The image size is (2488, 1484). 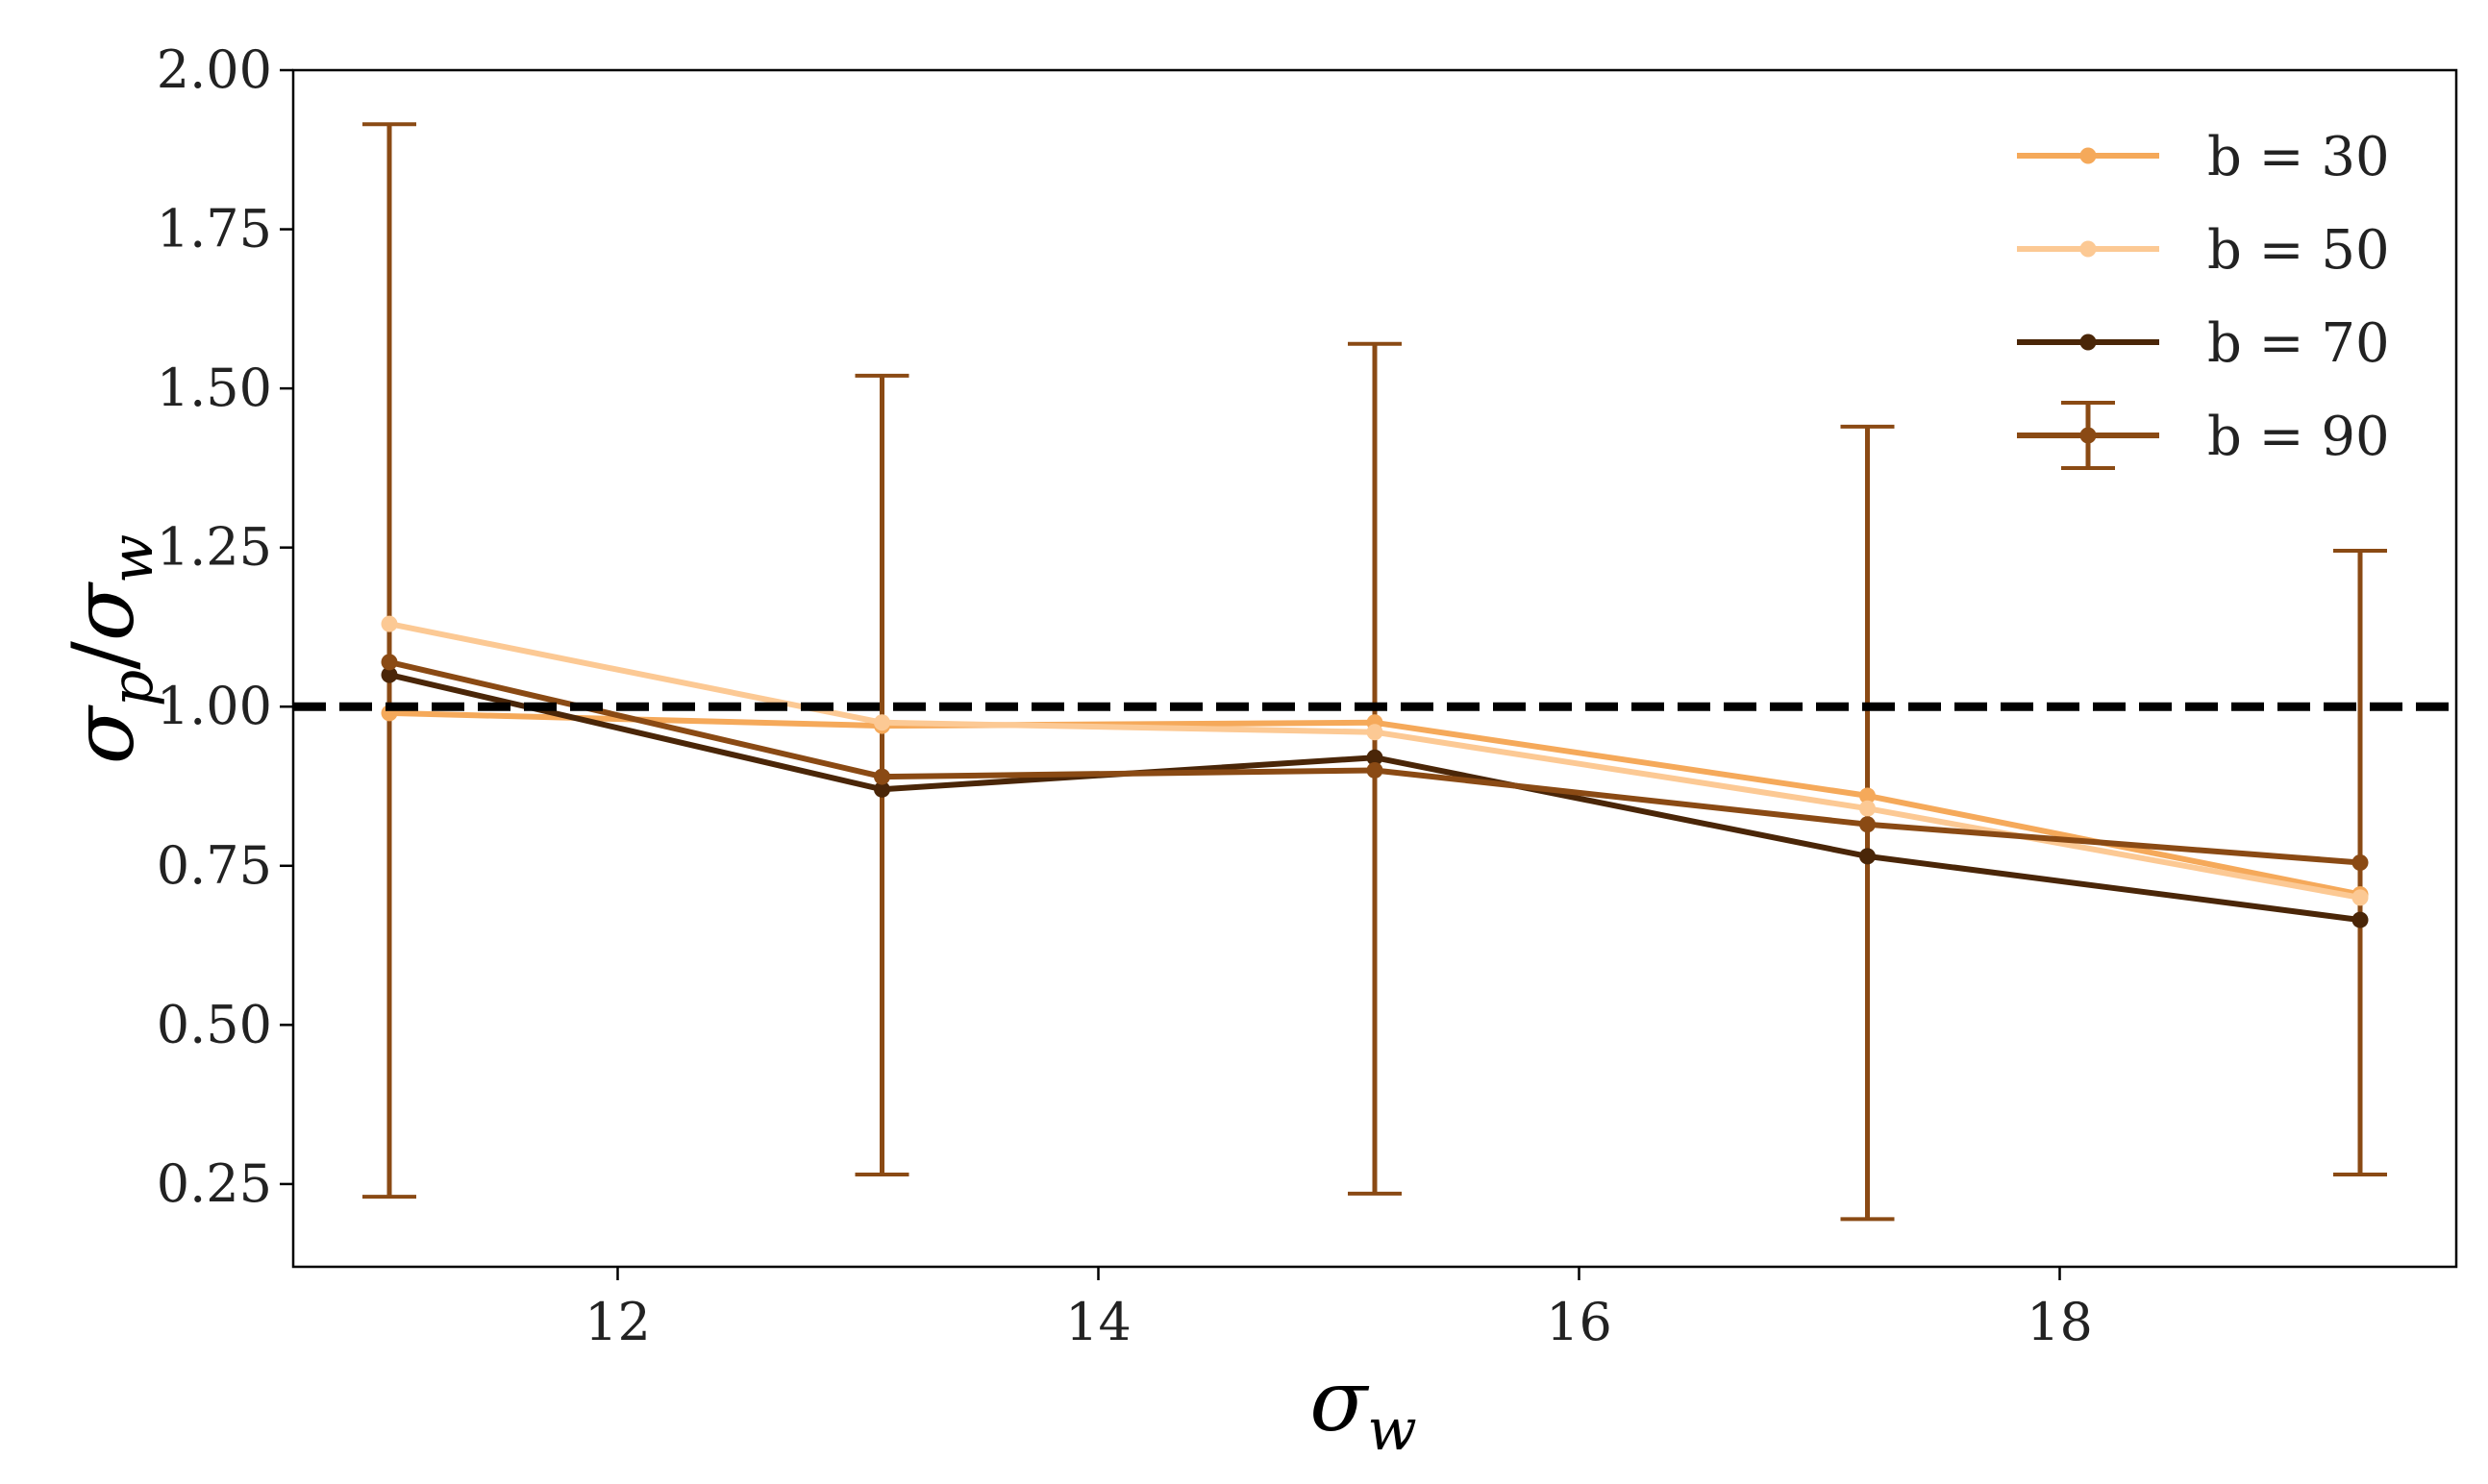 What do you see at coordinates (214, 547) in the screenshot?
I see `y-tick-label: 1.25` at bounding box center [214, 547].